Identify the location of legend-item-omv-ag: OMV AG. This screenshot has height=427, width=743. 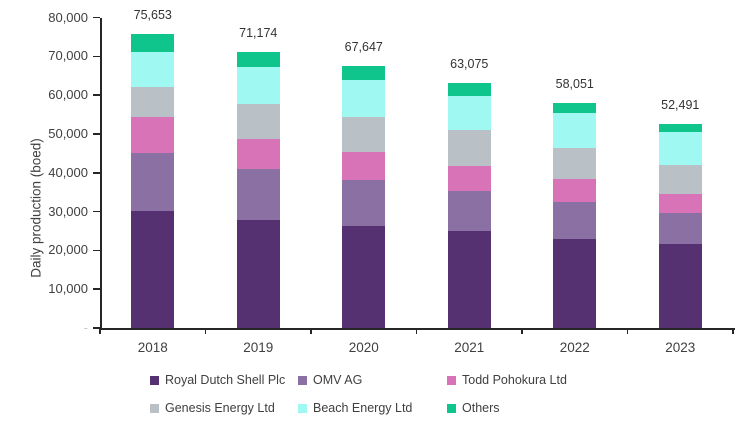
(330, 380).